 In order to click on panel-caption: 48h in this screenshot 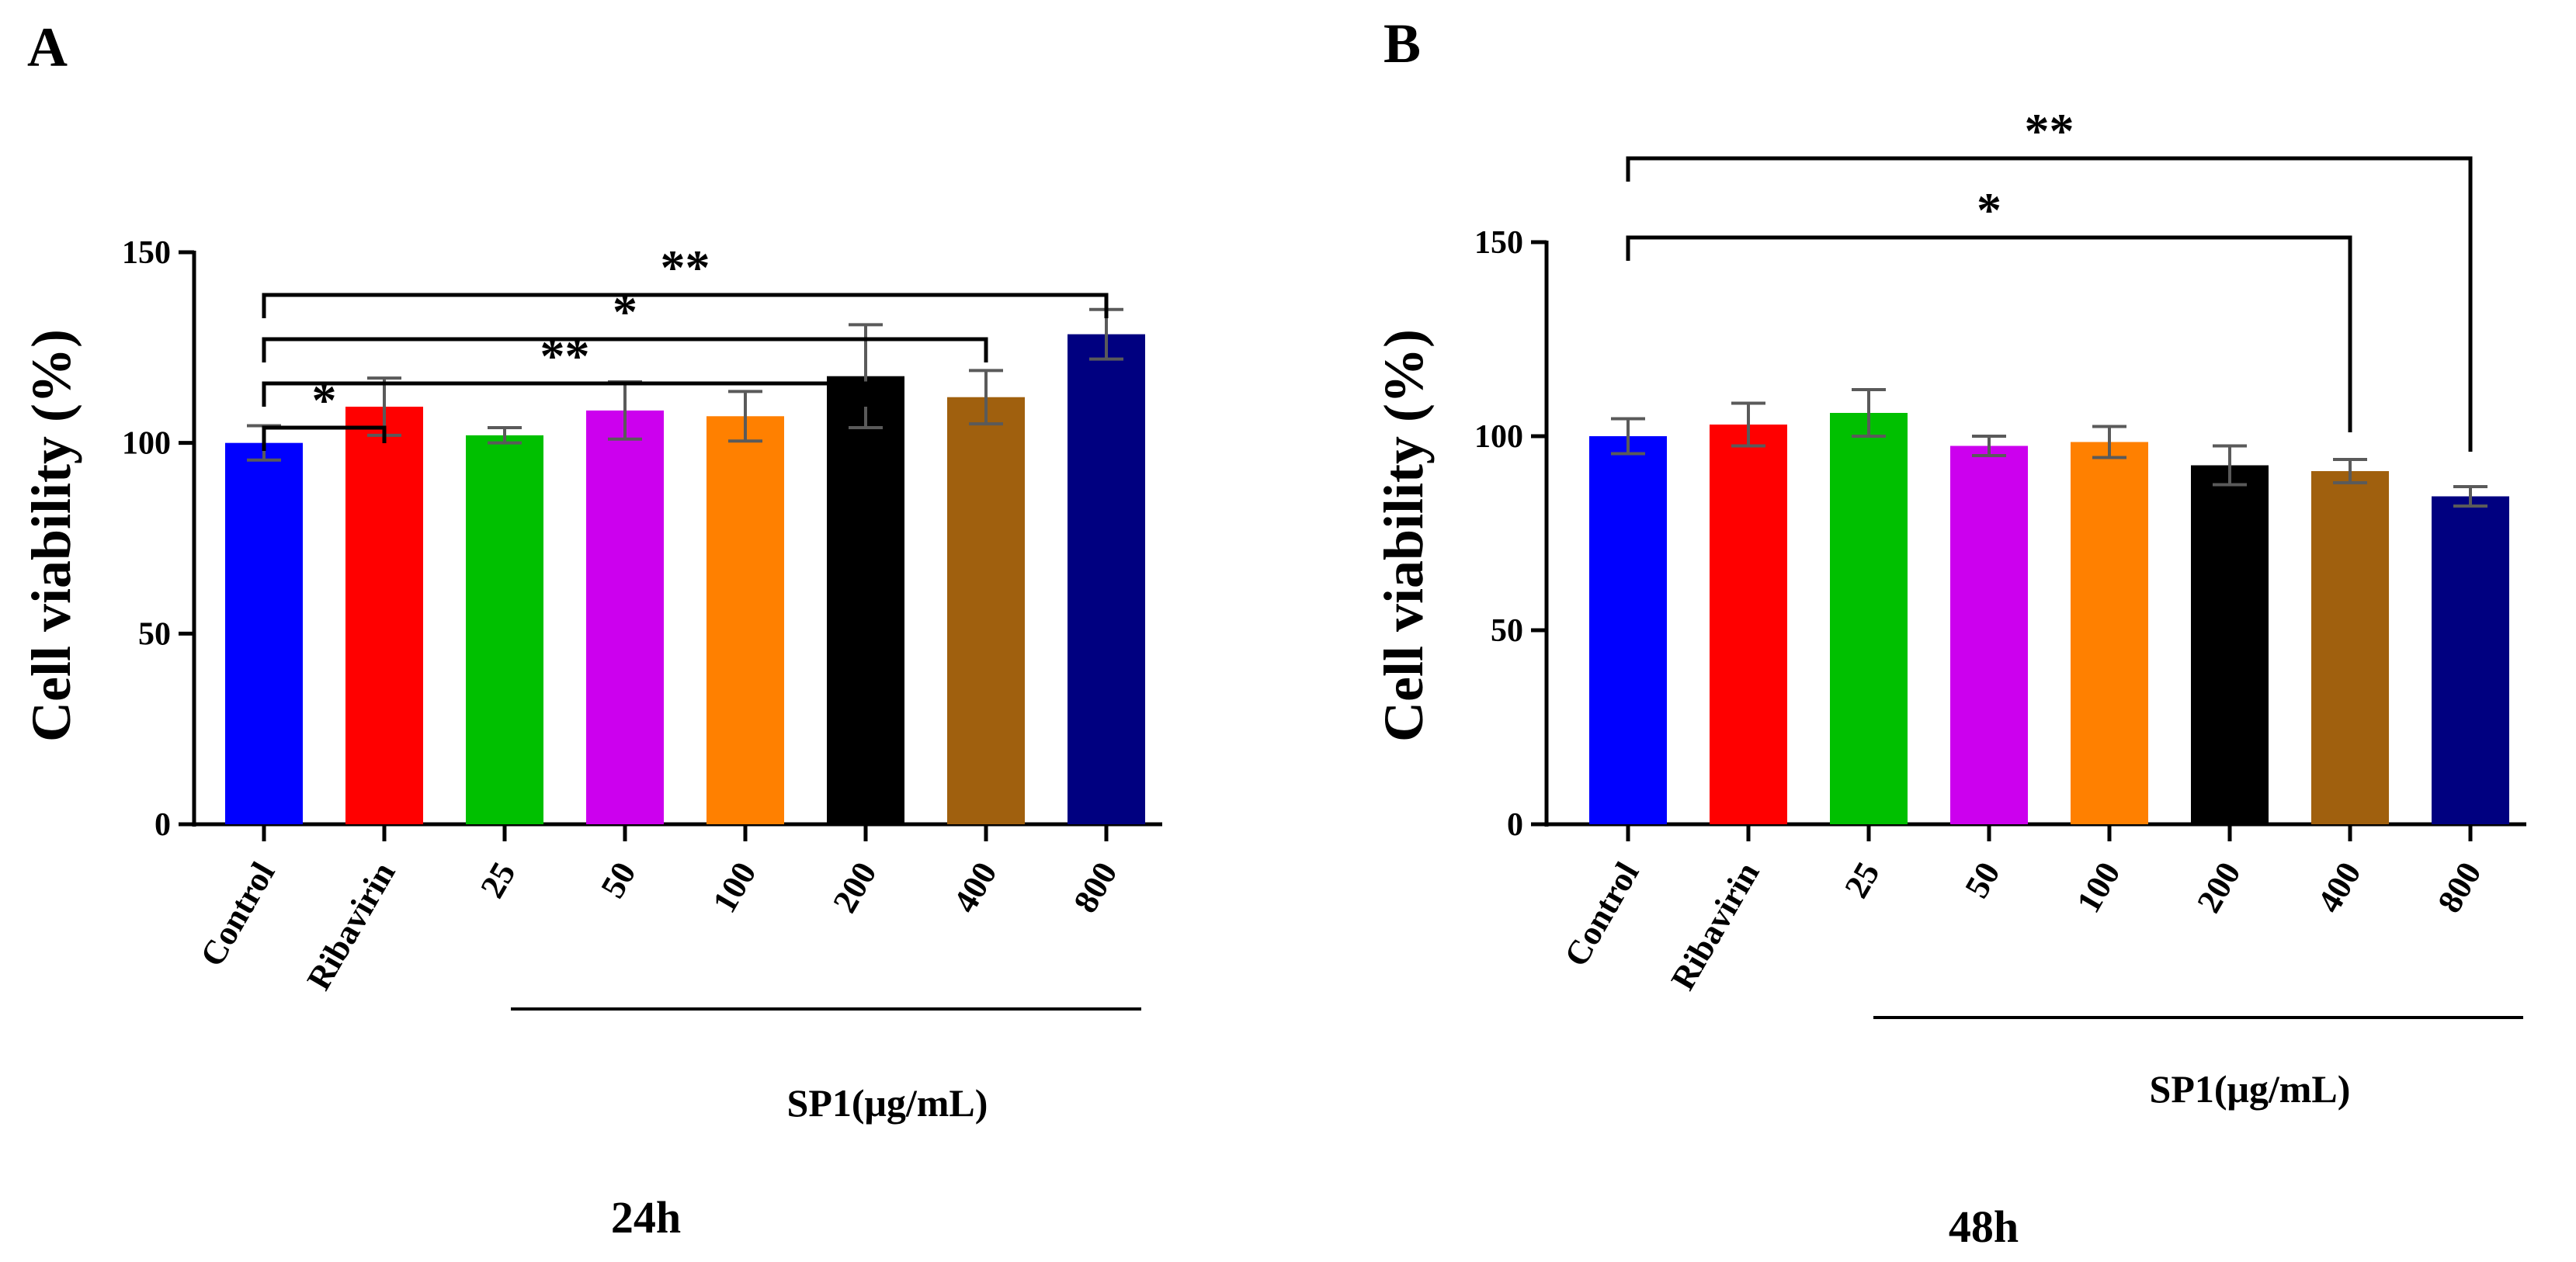, I will do `click(1984, 1226)`.